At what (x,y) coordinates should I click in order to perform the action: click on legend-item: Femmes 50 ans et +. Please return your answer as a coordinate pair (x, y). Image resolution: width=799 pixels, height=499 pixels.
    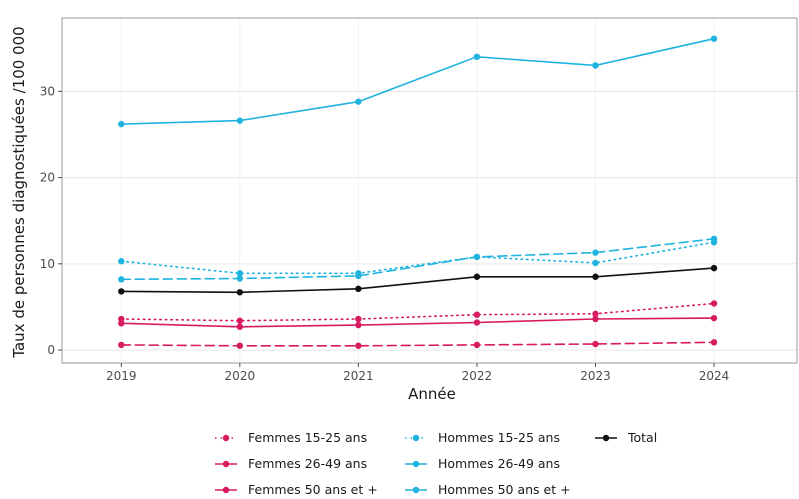
    Looking at the image, I should click on (296, 489).